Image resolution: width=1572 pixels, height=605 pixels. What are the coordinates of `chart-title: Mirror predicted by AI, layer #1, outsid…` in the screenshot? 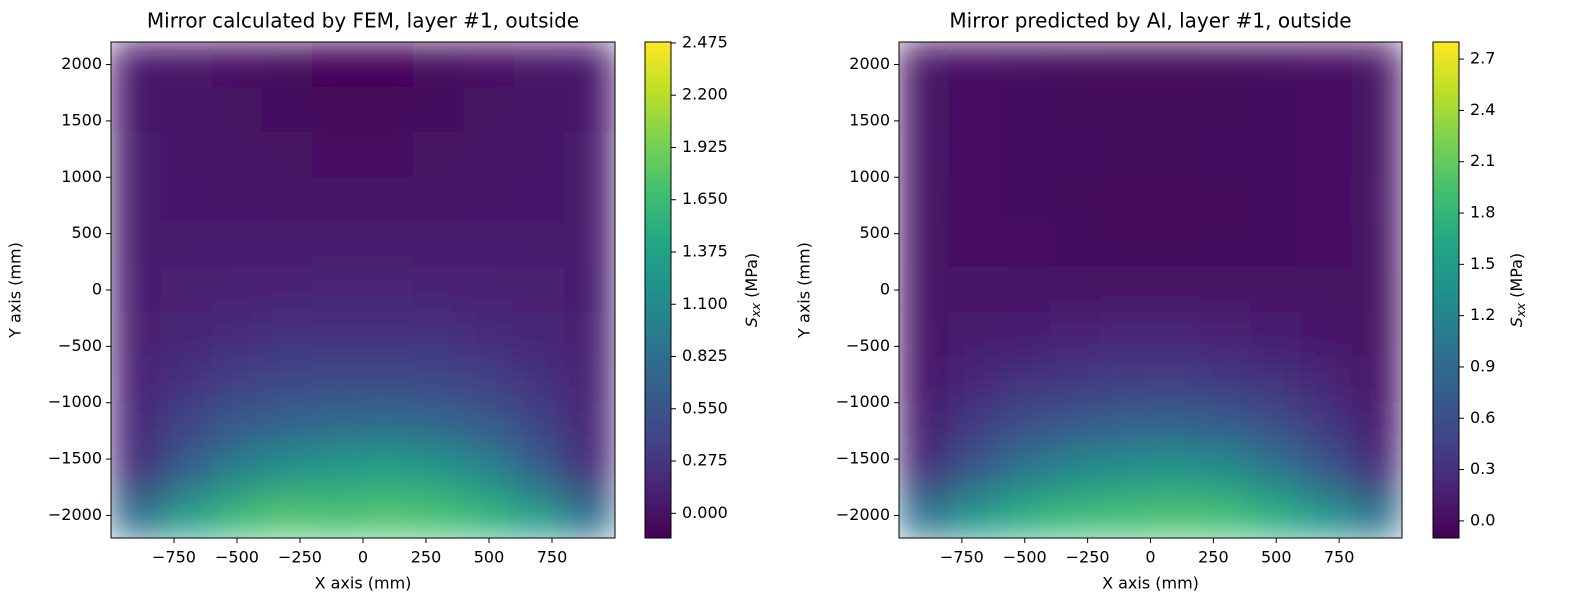 It's located at (1150, 21).